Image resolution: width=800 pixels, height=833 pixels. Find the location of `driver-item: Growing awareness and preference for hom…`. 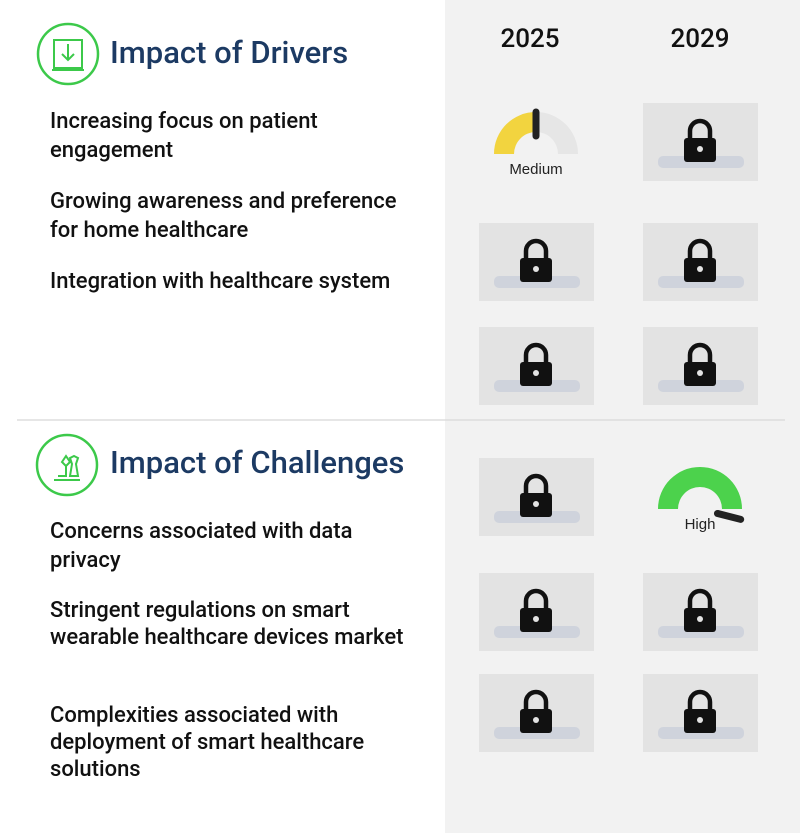

driver-item: Growing awareness and preference for hom… is located at coordinates (223, 216).